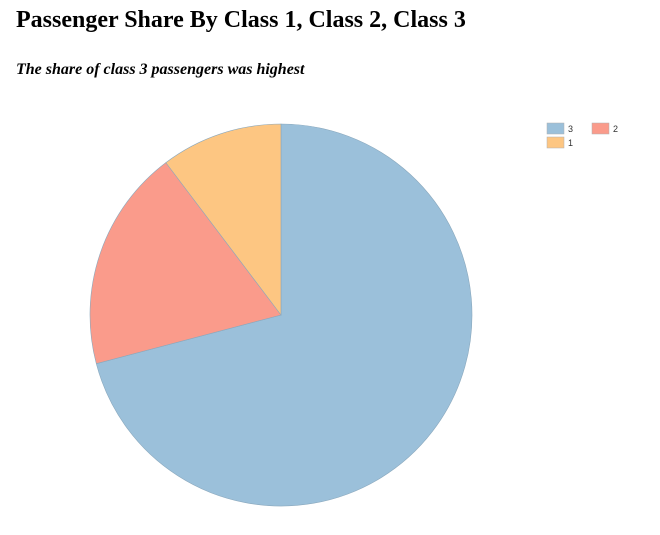  Describe the element at coordinates (570, 143) in the screenshot. I see `legend-label-1: 1` at that location.